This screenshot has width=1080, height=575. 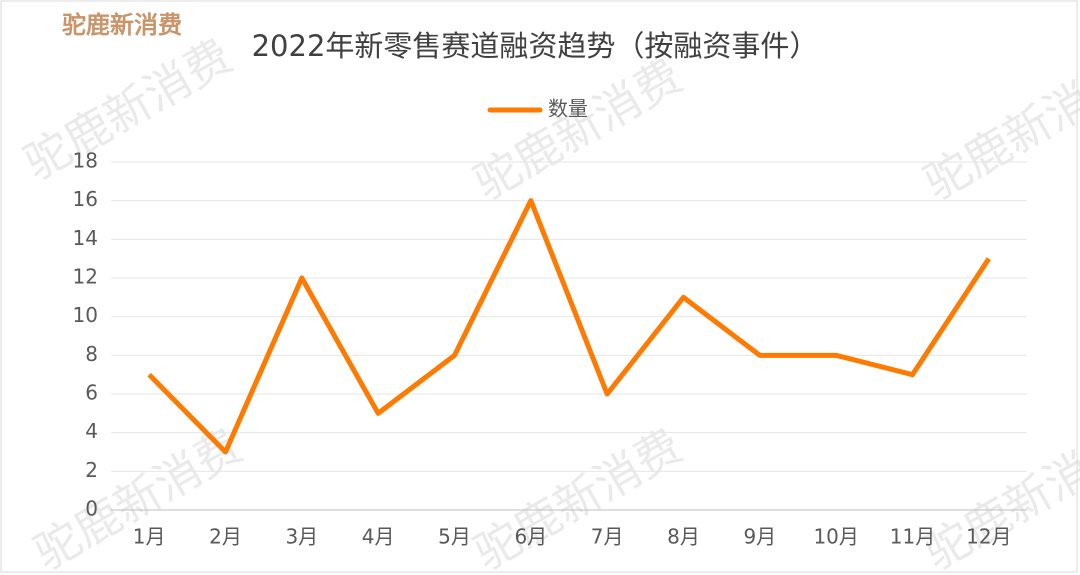 I want to click on y-tick-label: 12, so click(x=85, y=277).